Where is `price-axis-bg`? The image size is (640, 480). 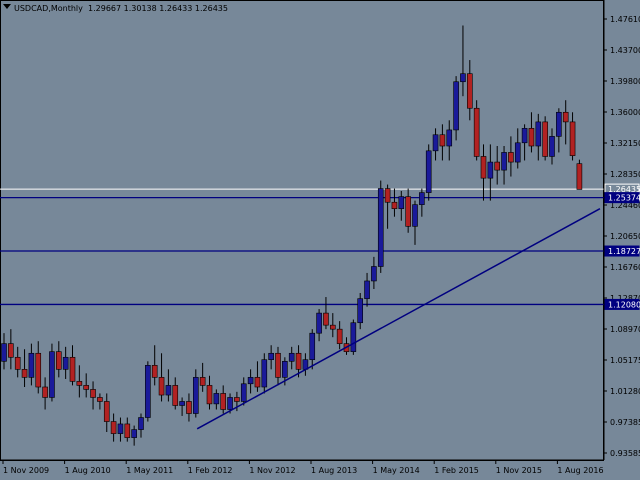 price-axis-bg is located at coordinates (622, 240).